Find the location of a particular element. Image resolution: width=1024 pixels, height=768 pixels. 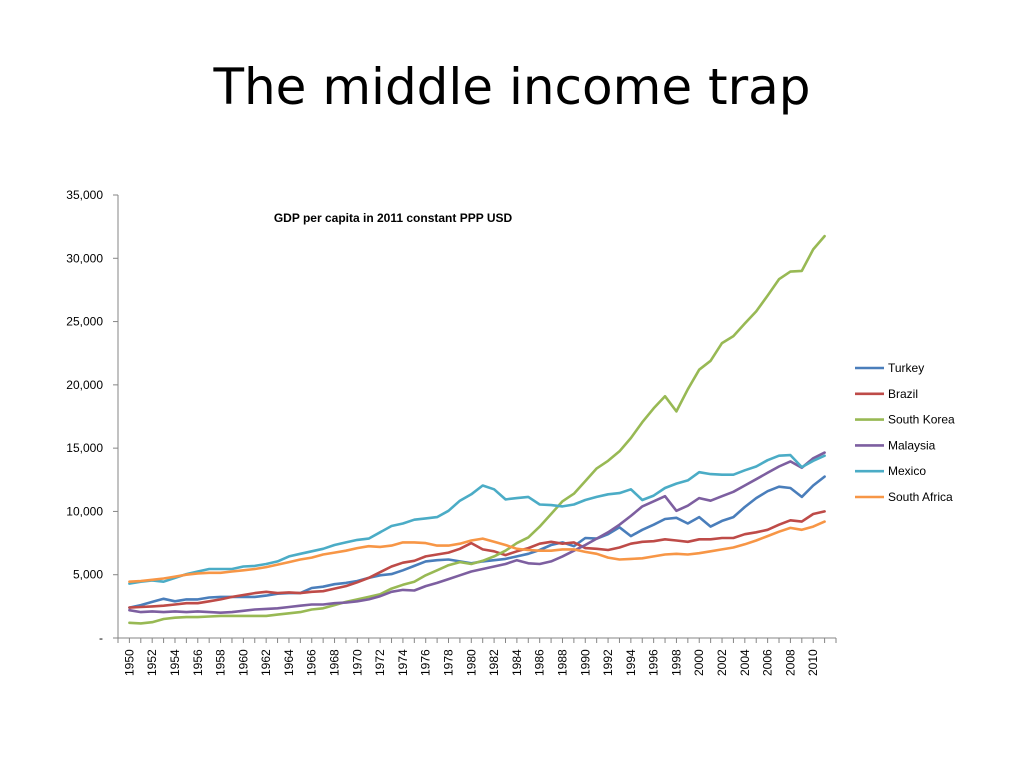

x-tick-label: 1980 is located at coordinates (471, 662).